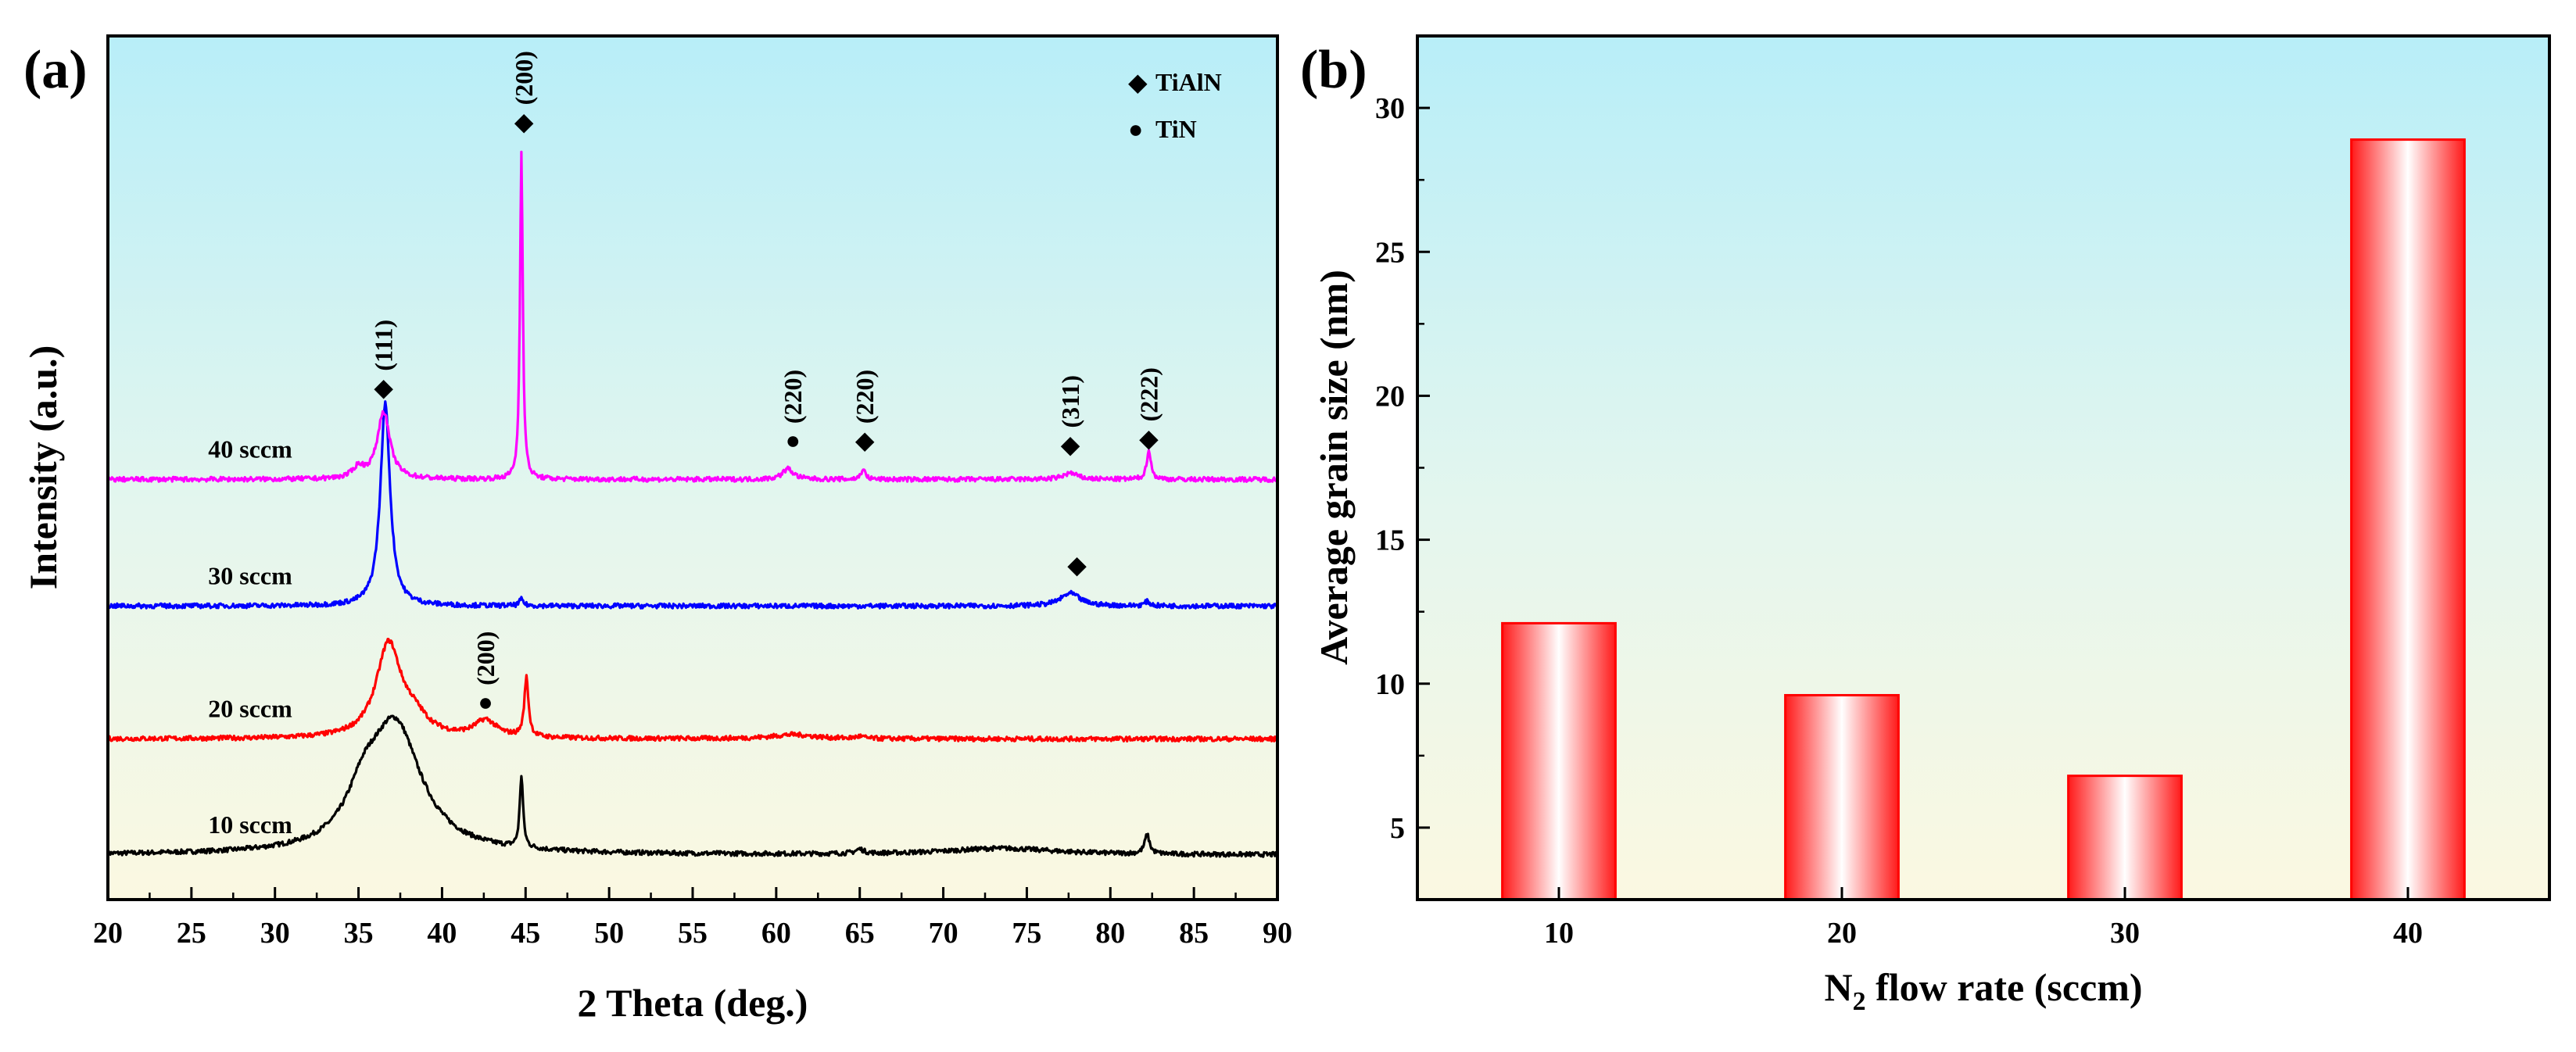  What do you see at coordinates (191, 933) in the screenshot?
I see `xrd-x-tick-label: 25` at bounding box center [191, 933].